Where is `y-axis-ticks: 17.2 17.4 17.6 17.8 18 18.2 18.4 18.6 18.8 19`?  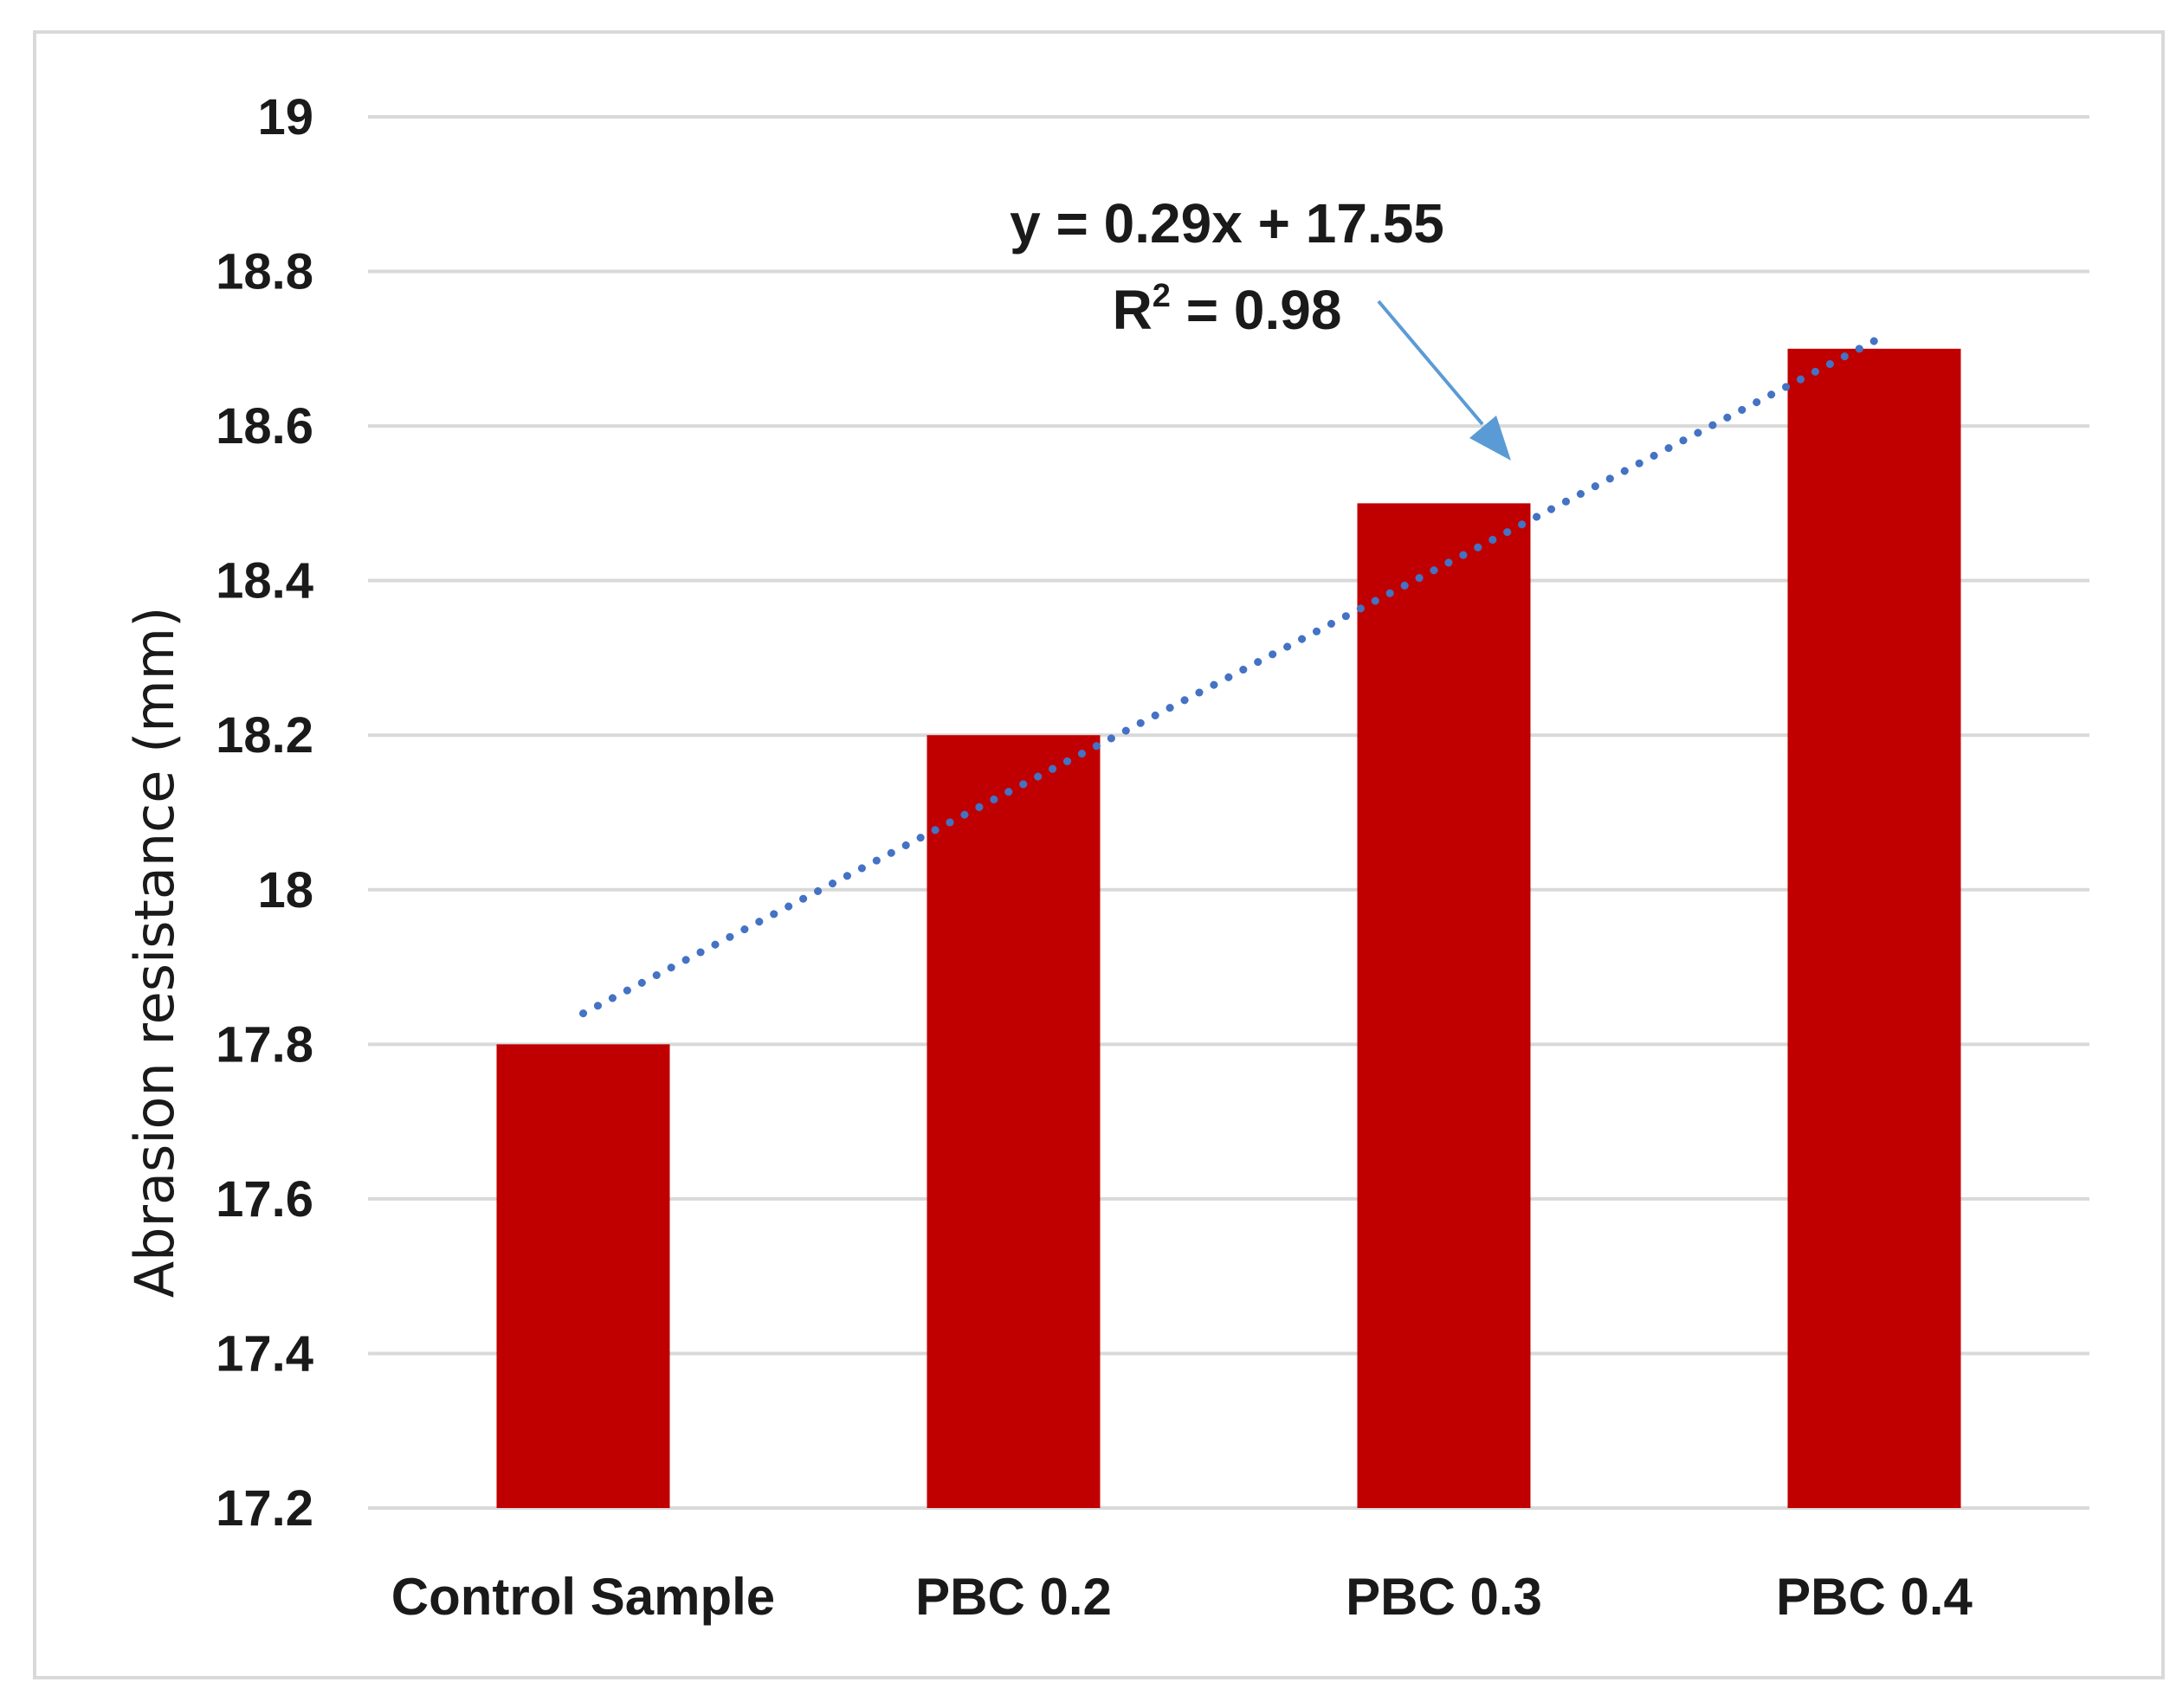
y-axis-ticks: 17.2 17.4 17.6 17.8 18 18.2 18.4 18.6 18.8 19 is located at coordinates (264, 813).